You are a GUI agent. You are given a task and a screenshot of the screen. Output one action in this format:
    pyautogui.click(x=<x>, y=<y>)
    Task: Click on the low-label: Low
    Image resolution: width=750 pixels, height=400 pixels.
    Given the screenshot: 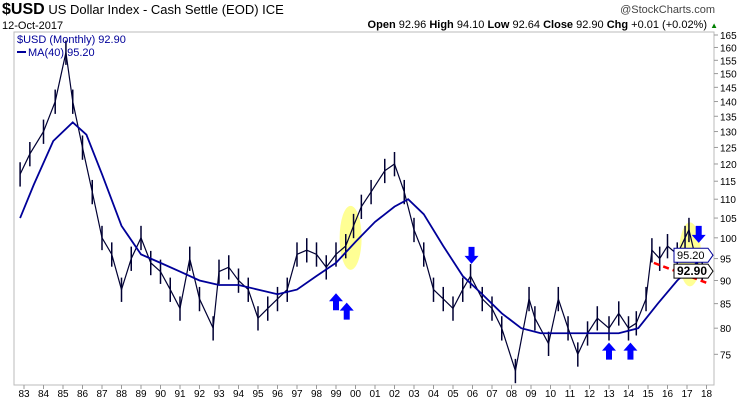 What is the action you would take?
    pyautogui.click(x=498, y=25)
    